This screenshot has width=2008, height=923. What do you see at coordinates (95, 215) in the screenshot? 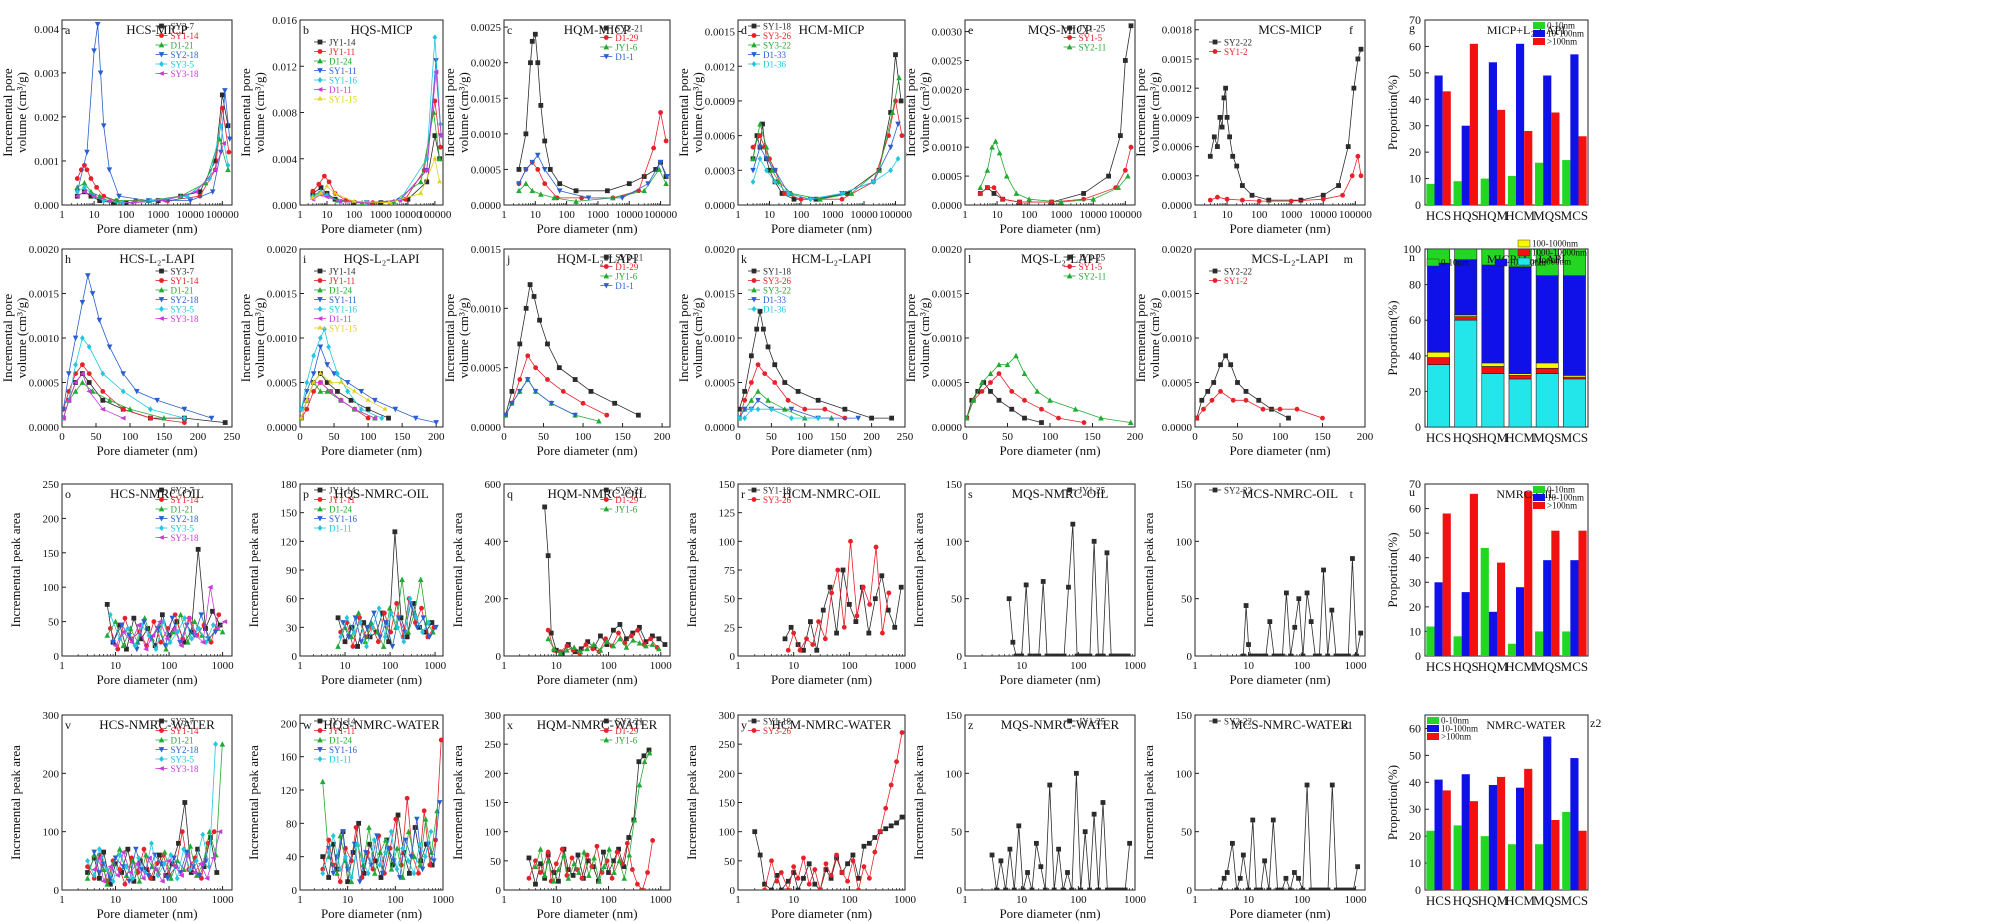
I see `x-tick-label: 10` at bounding box center [95, 215].